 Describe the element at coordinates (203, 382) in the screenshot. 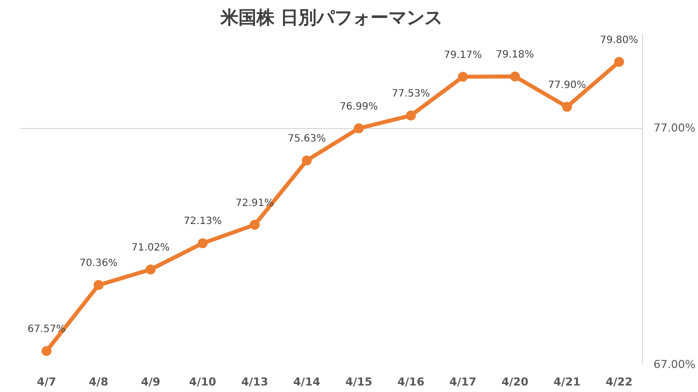

I see `x-tick-label: 4/10` at that location.